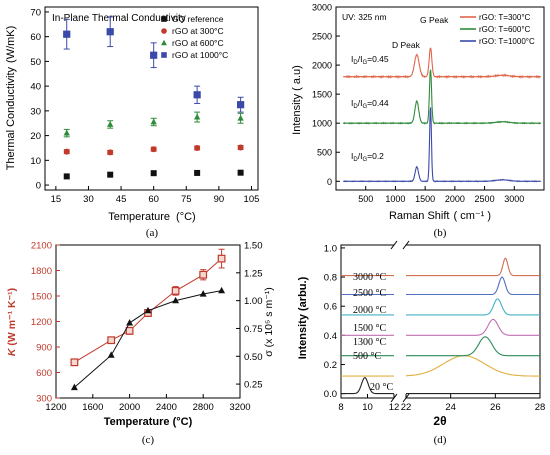 This screenshot has width=550, height=455. Describe the element at coordinates (425, 199) in the screenshot. I see `panel-b-xtick-label: 1500` at that location.